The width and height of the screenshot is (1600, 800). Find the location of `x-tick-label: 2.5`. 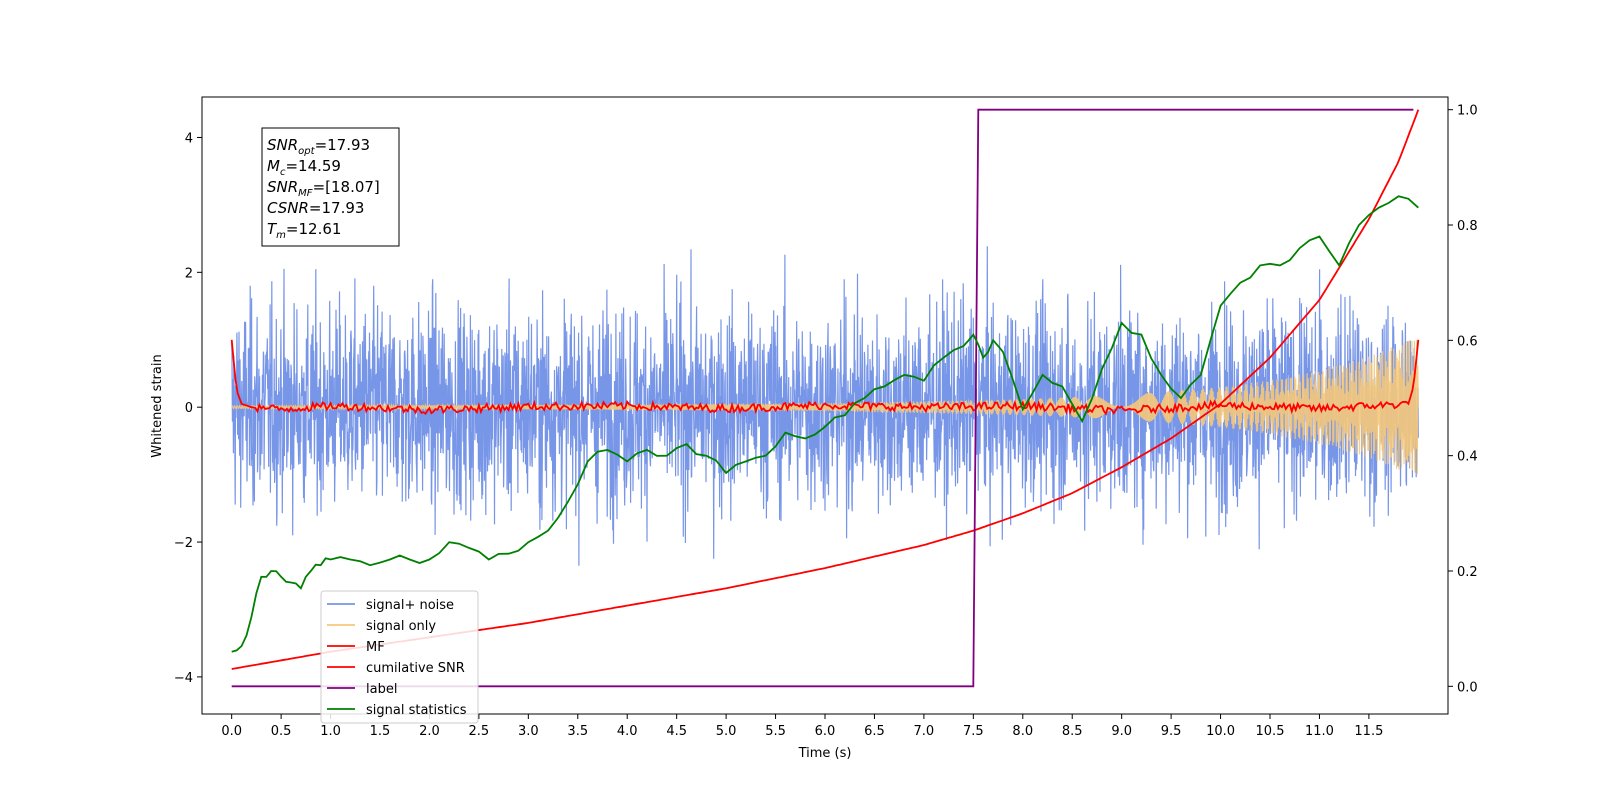

x-tick-label: 2.5 is located at coordinates (479, 731).